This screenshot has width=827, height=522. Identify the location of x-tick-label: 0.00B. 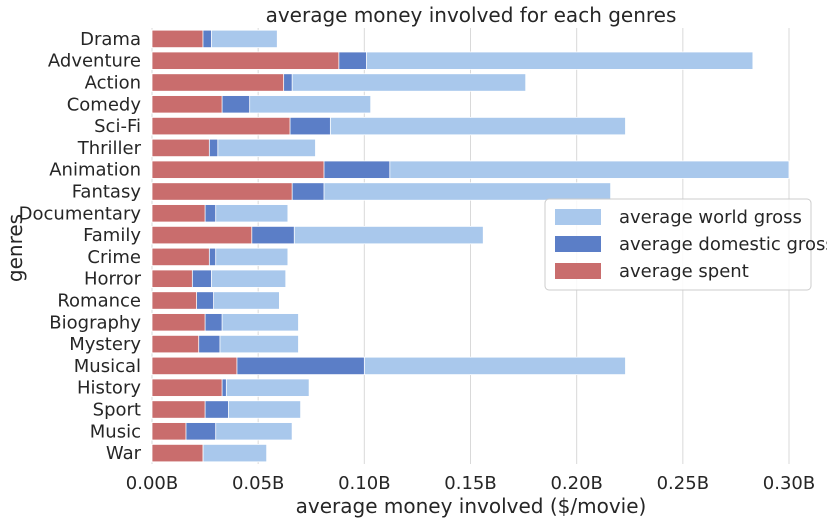
(152, 483).